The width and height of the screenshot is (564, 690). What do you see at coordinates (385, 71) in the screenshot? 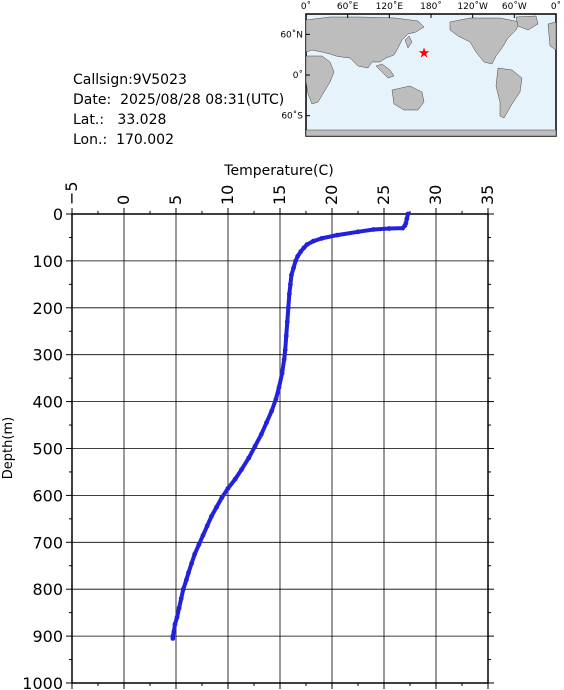
I see `land-southeast-asia` at bounding box center [385, 71].